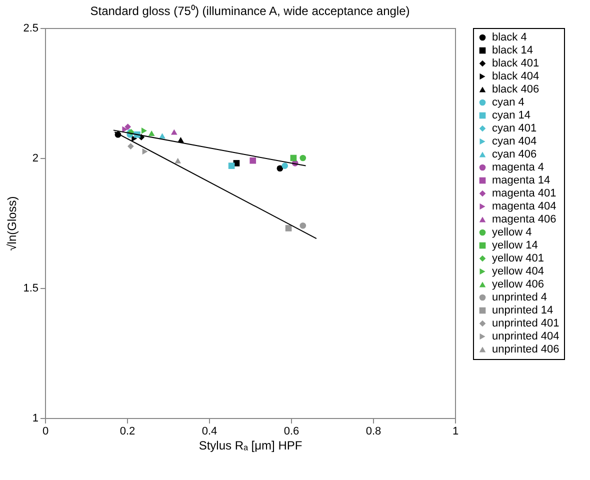  What do you see at coordinates (523, 310) in the screenshot?
I see `legend-label: unprinted 14` at bounding box center [523, 310].